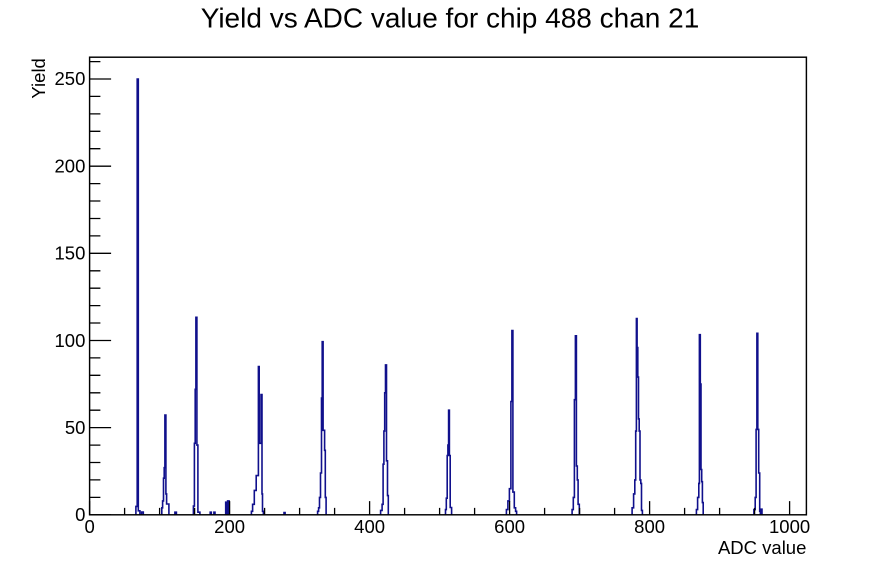 The width and height of the screenshot is (896, 572). Describe the element at coordinates (762, 547) in the screenshot. I see `svg-text: ADC value` at that location.